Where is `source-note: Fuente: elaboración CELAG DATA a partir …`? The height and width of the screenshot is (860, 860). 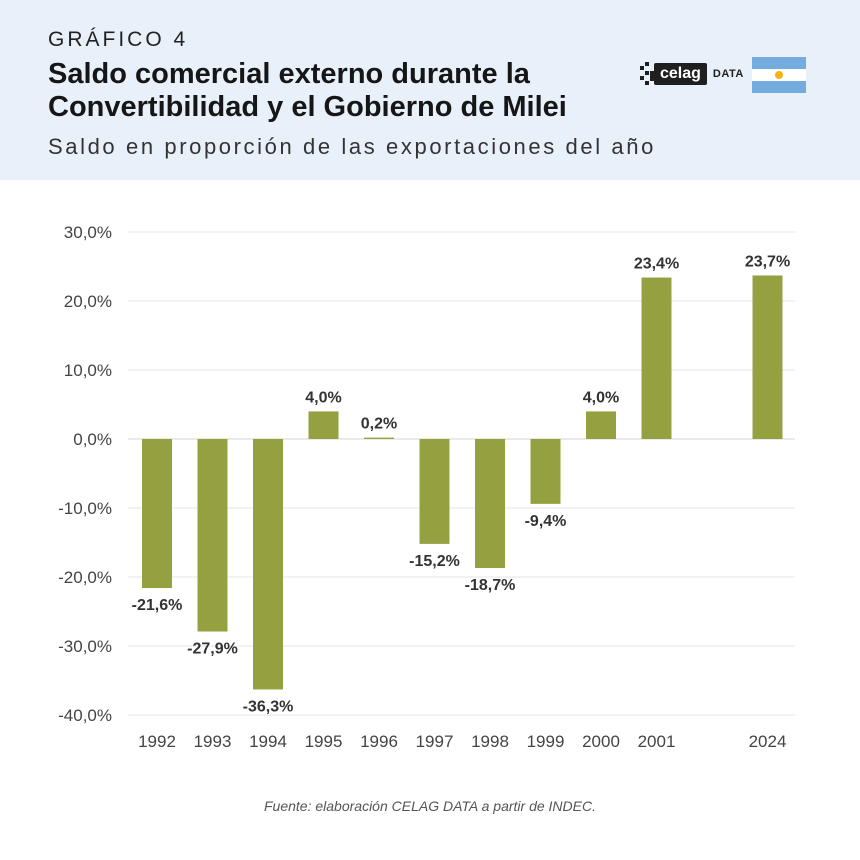
source-note: Fuente: elaboración CELAG DATA a partir … is located at coordinates (430, 806).